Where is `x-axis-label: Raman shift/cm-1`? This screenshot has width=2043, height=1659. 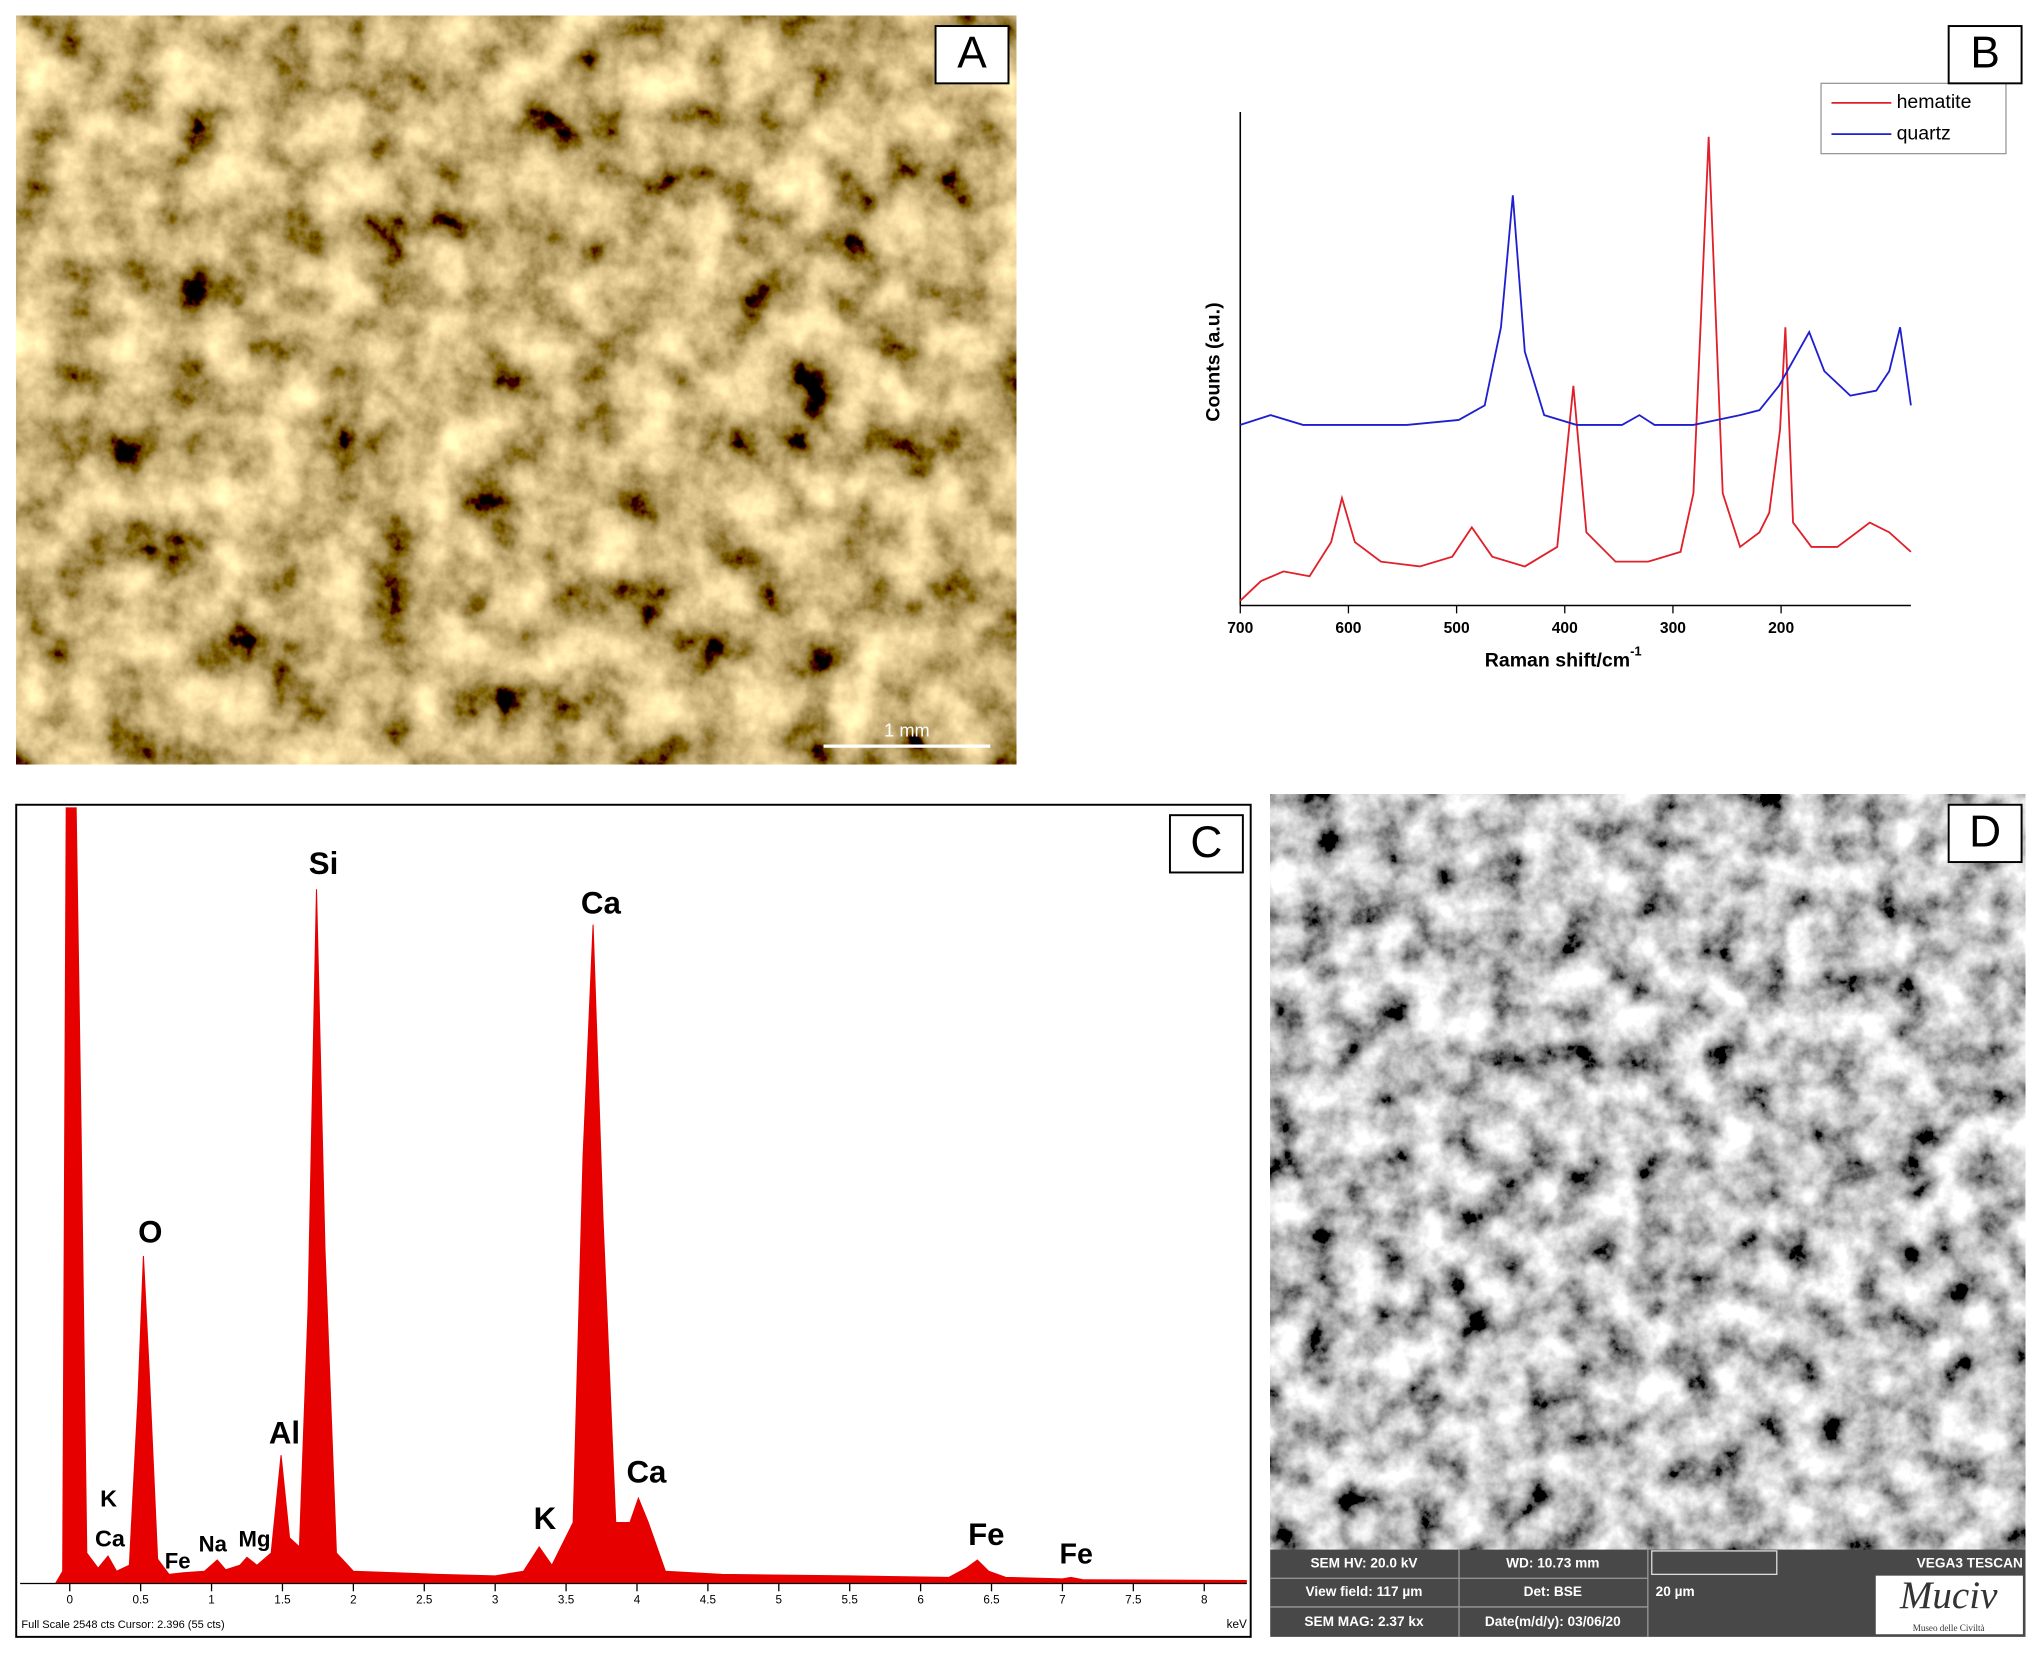 x-axis-label: Raman shift/cm-1 is located at coordinates (1563, 658).